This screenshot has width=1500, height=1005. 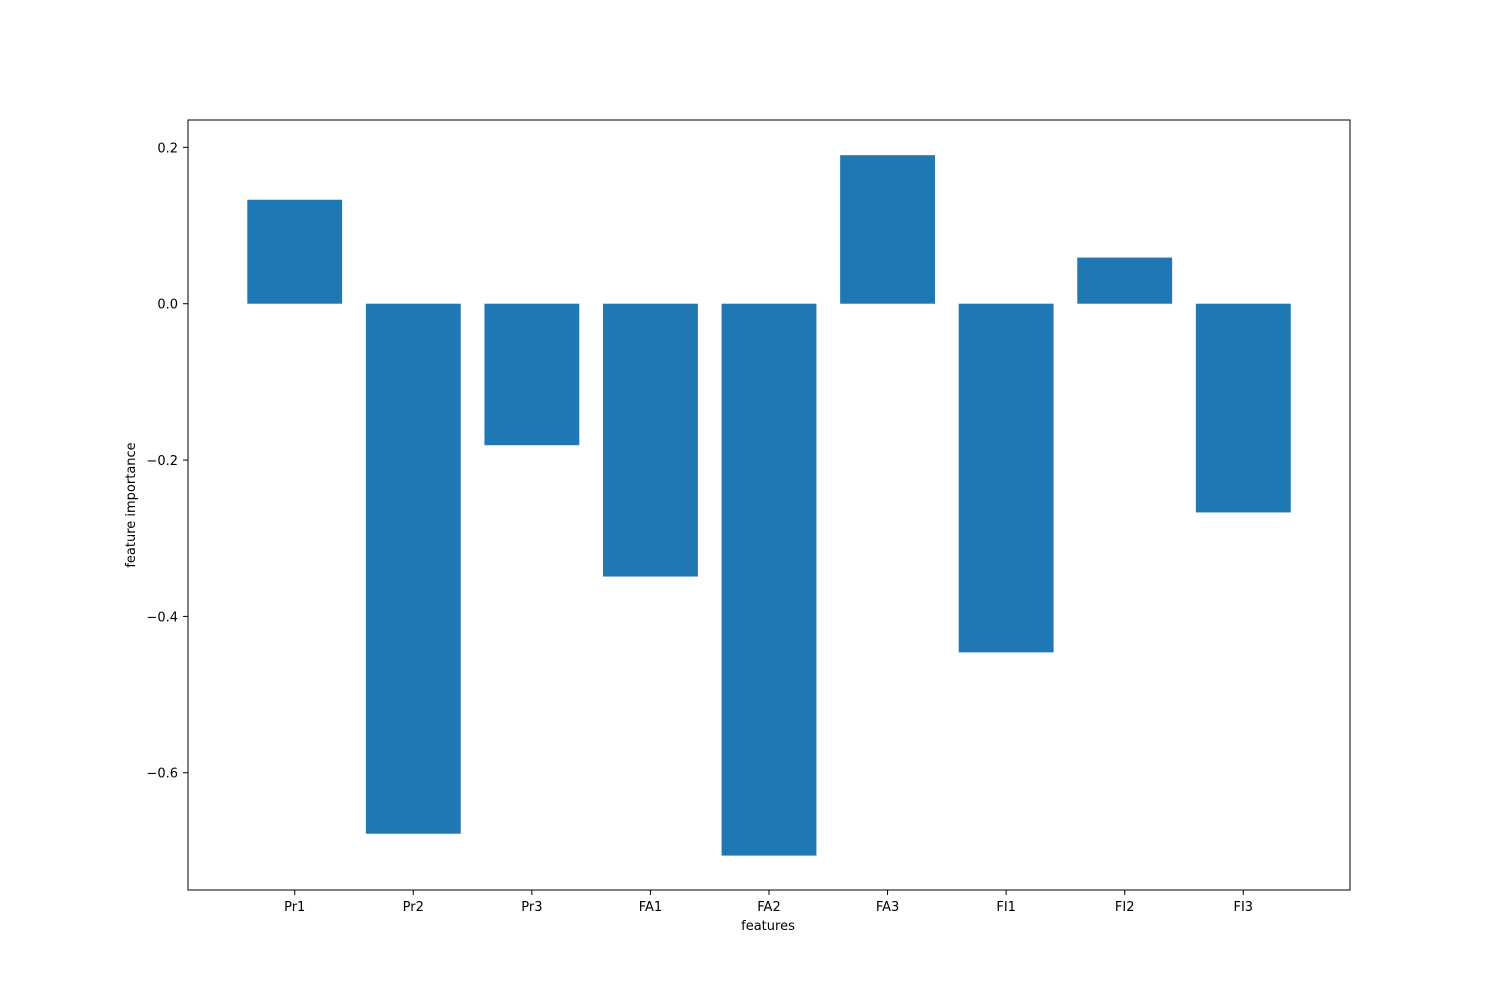 I want to click on x-tick-label-fa3: FA3, so click(x=887, y=907).